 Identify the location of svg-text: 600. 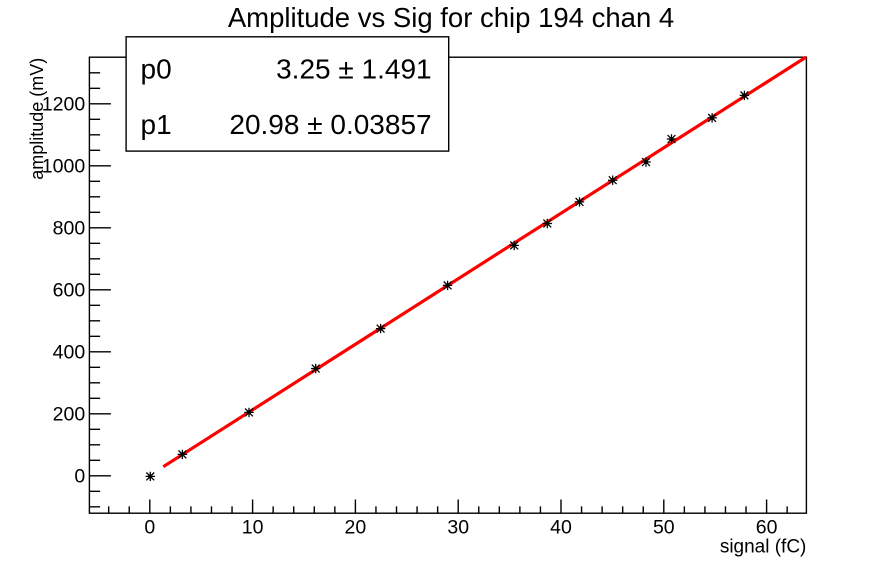
(69, 291).